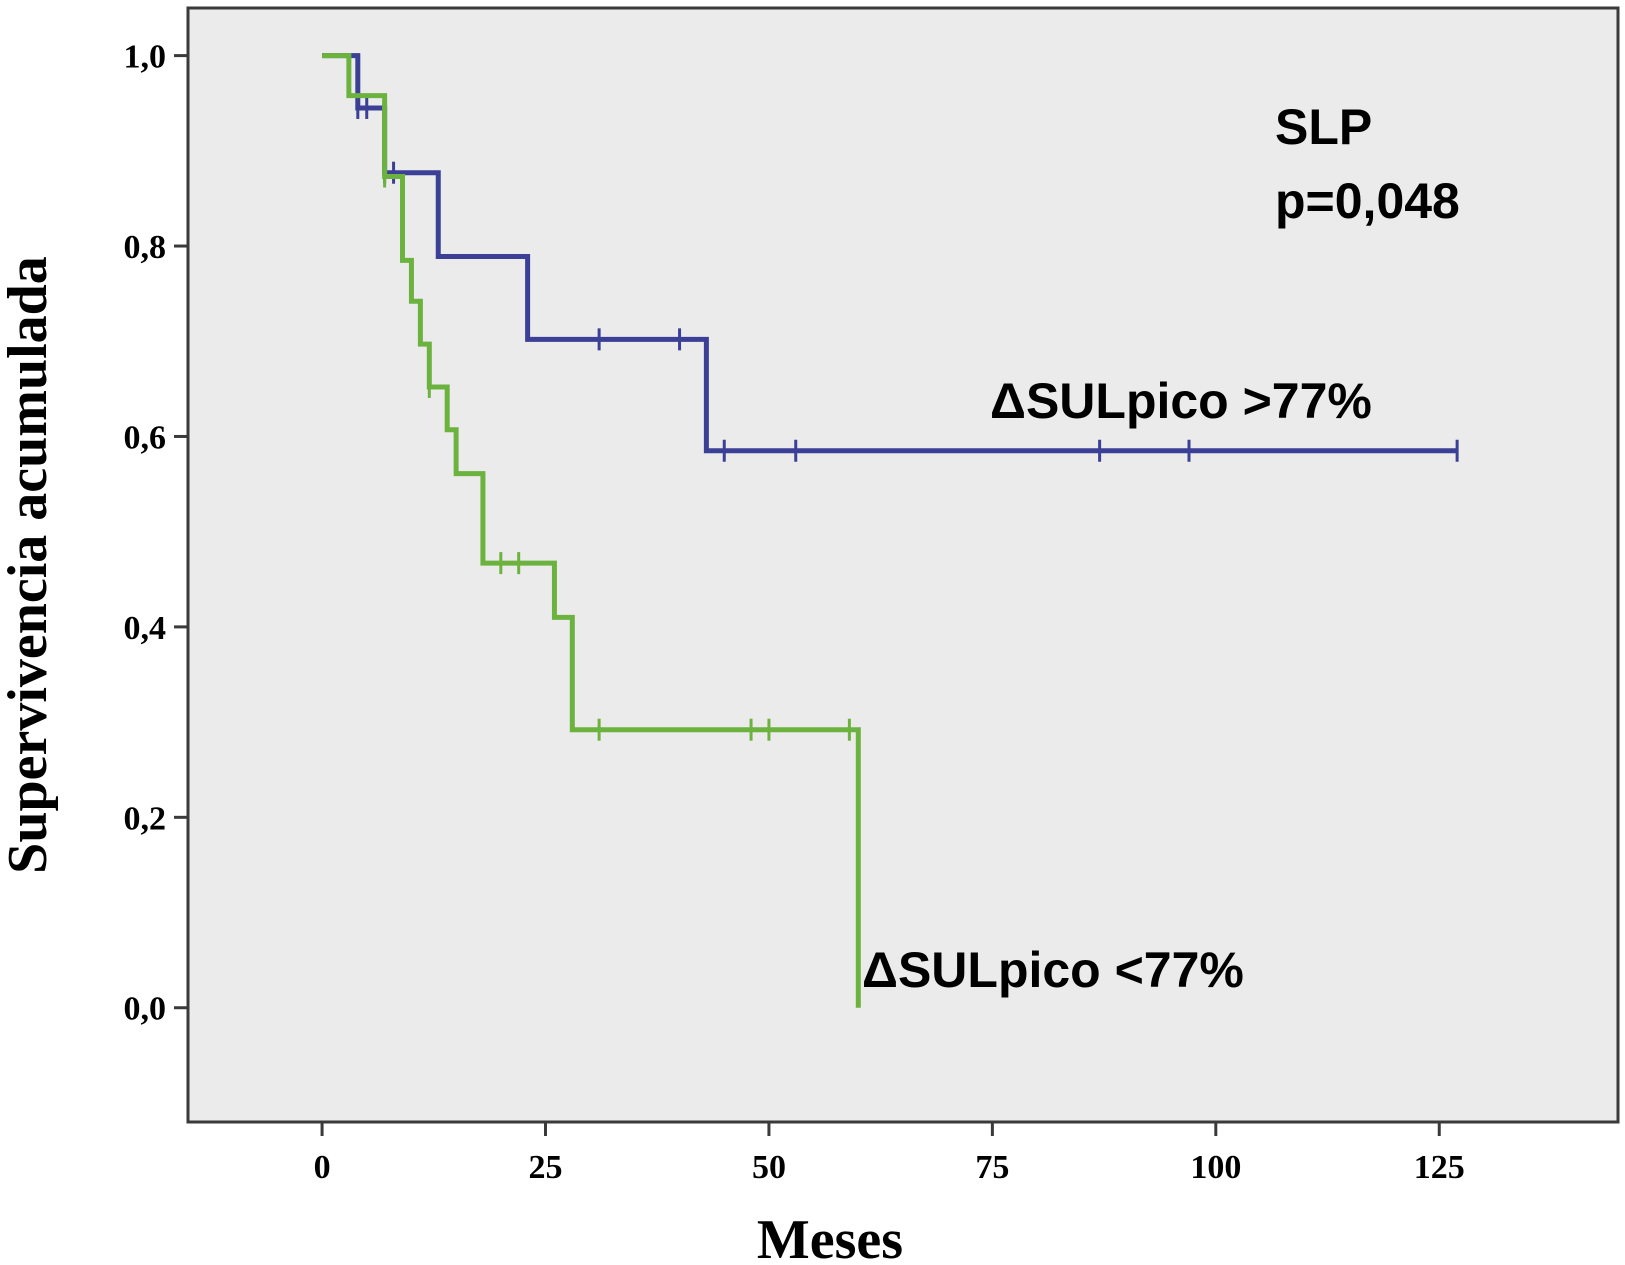 The width and height of the screenshot is (1625, 1265). Describe the element at coordinates (145, 1009) in the screenshot. I see `y-tick-label: 0,0` at that location.